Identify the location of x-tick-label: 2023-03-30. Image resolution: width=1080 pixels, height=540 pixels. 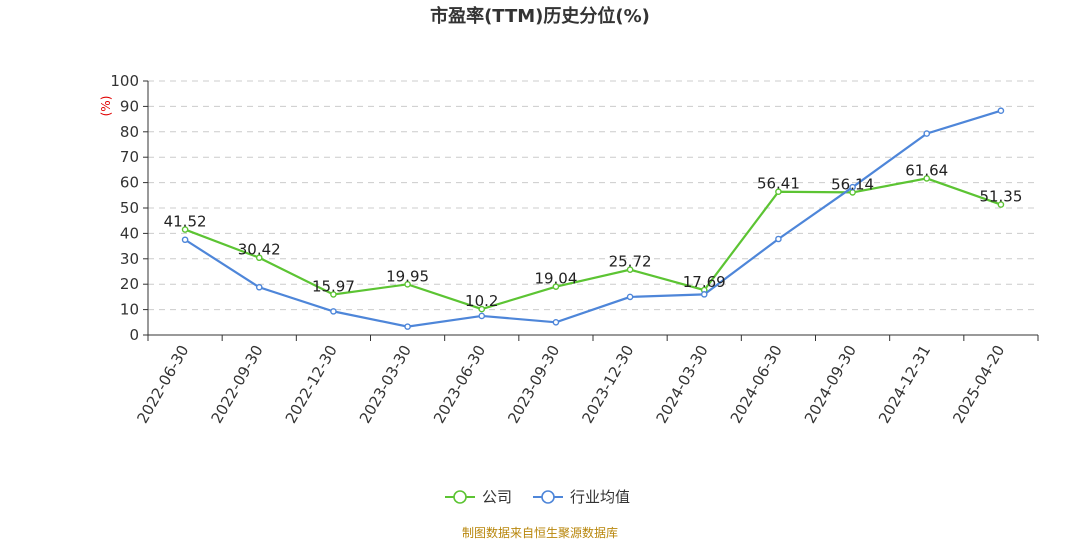
(385, 384).